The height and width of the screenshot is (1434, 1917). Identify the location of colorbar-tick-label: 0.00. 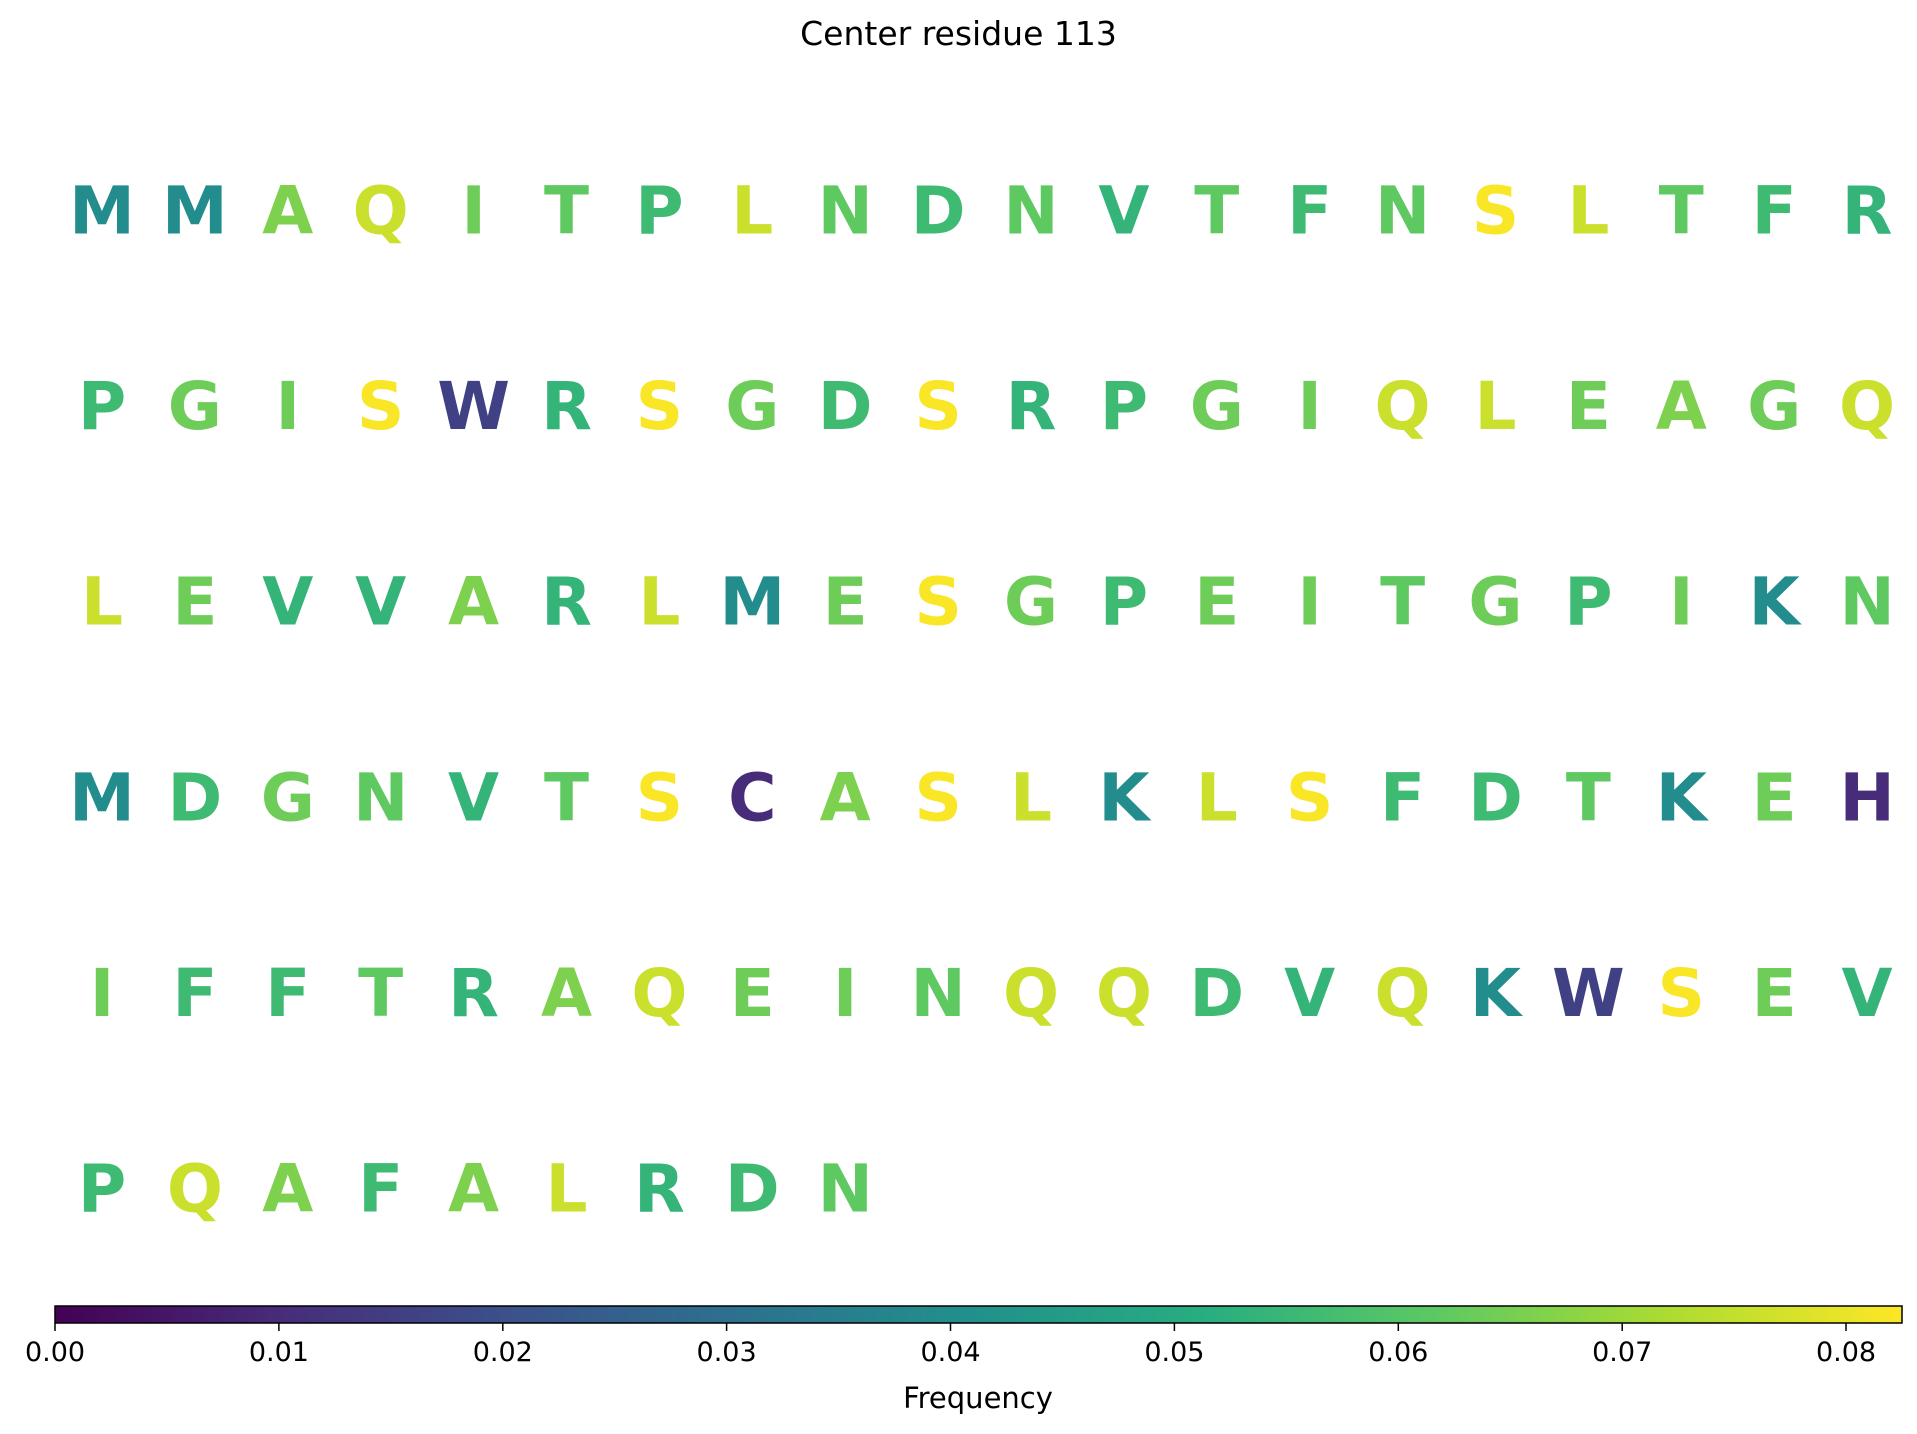
(55, 1352).